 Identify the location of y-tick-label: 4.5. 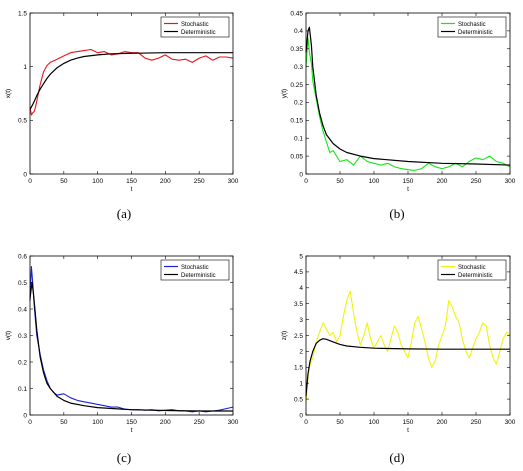
(298, 272).